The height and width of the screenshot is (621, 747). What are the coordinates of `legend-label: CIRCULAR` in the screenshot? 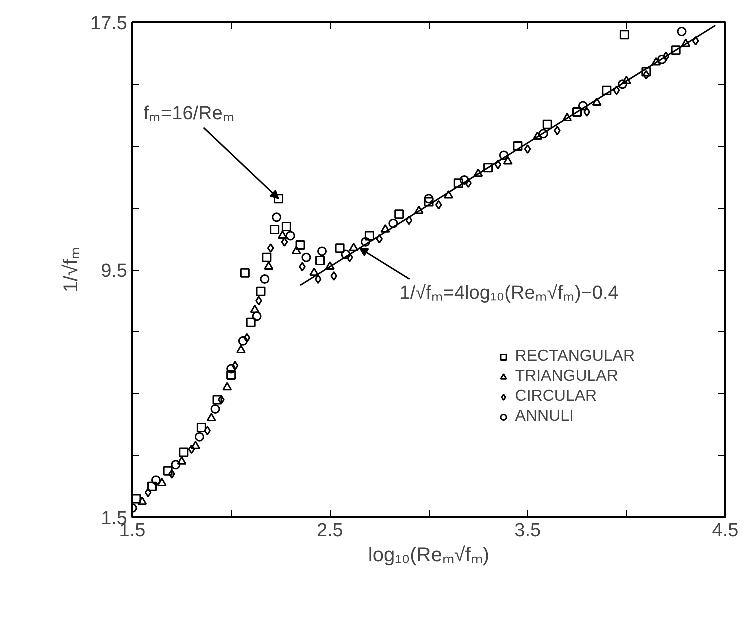 It's located at (556, 397).